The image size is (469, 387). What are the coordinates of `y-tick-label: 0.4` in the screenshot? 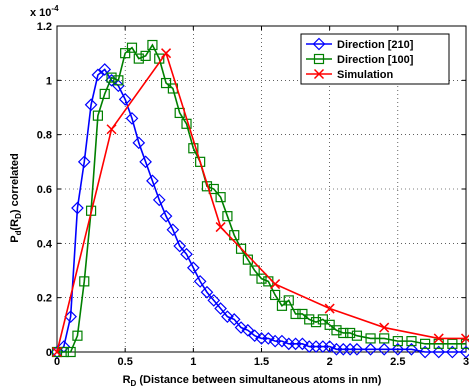 It's located at (45, 244).